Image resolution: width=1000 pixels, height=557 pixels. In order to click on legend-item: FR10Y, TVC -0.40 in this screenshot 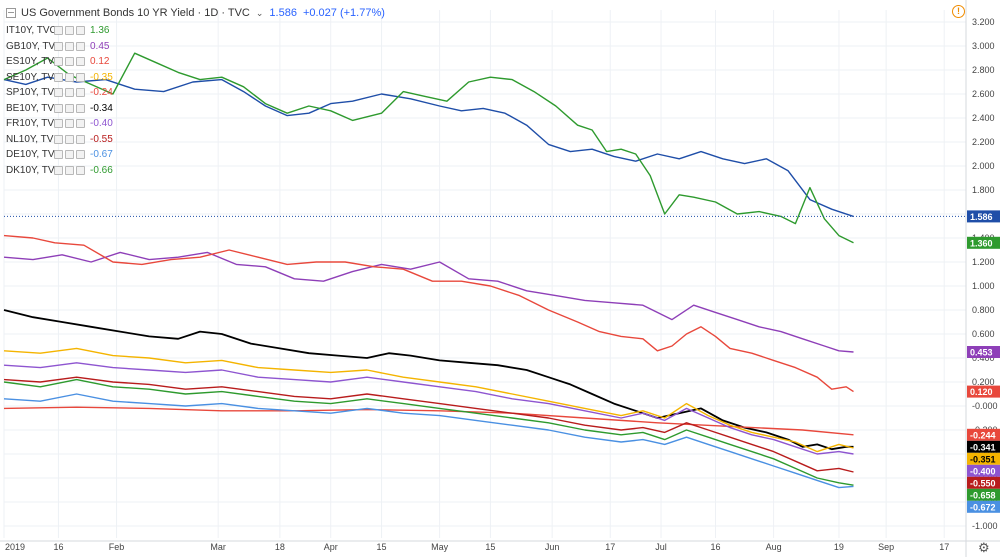, I will do `click(59, 124)`.